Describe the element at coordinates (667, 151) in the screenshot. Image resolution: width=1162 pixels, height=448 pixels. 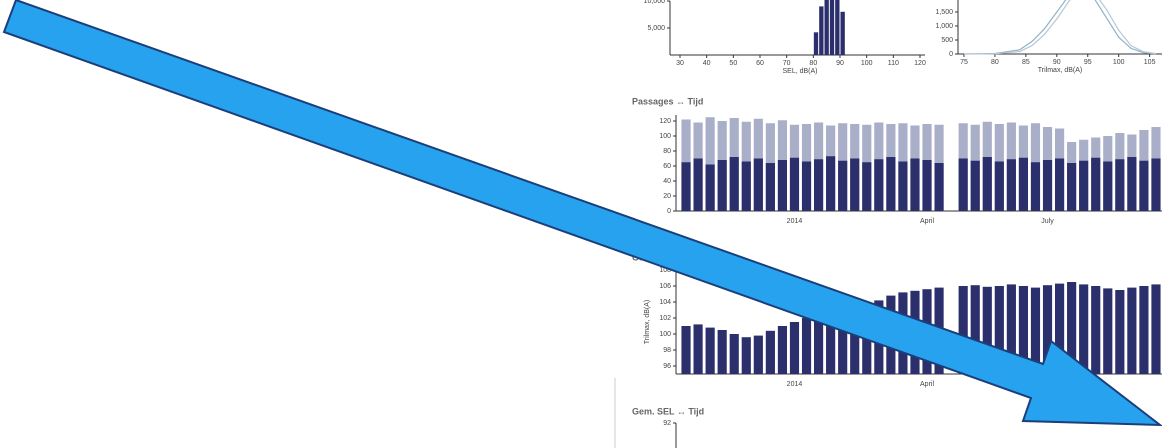
I see `y-tick-label: 80` at that location.